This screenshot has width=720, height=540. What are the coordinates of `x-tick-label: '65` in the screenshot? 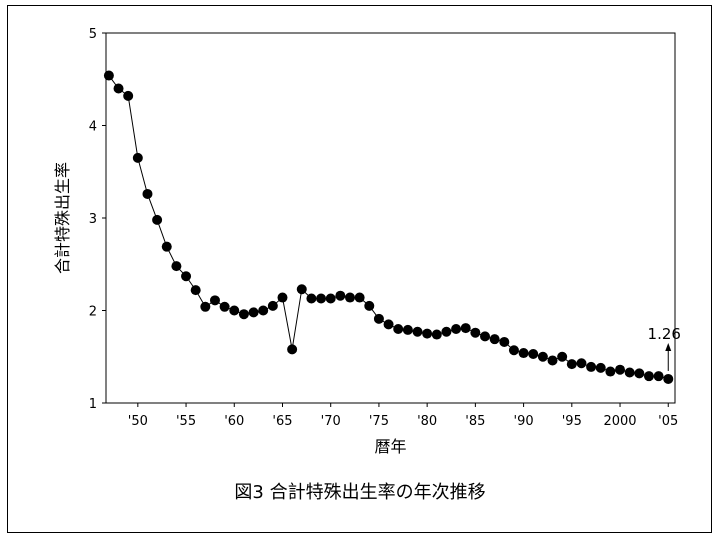 It's located at (282, 421).